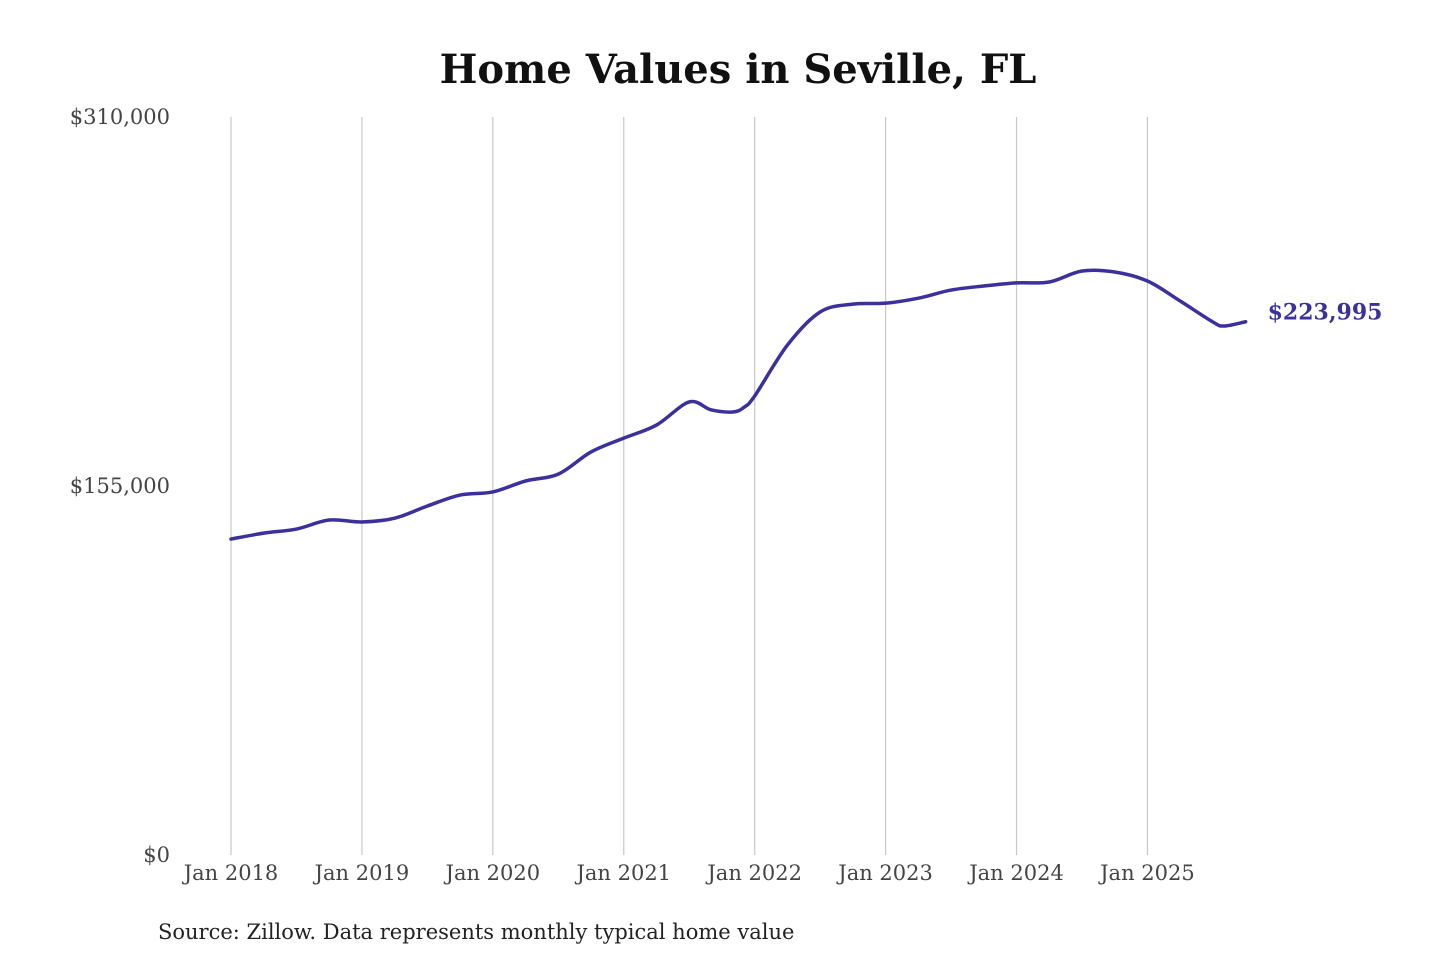  What do you see at coordinates (1146, 873) in the screenshot?
I see `x-tick-label: Jan 2025` at bounding box center [1146, 873].